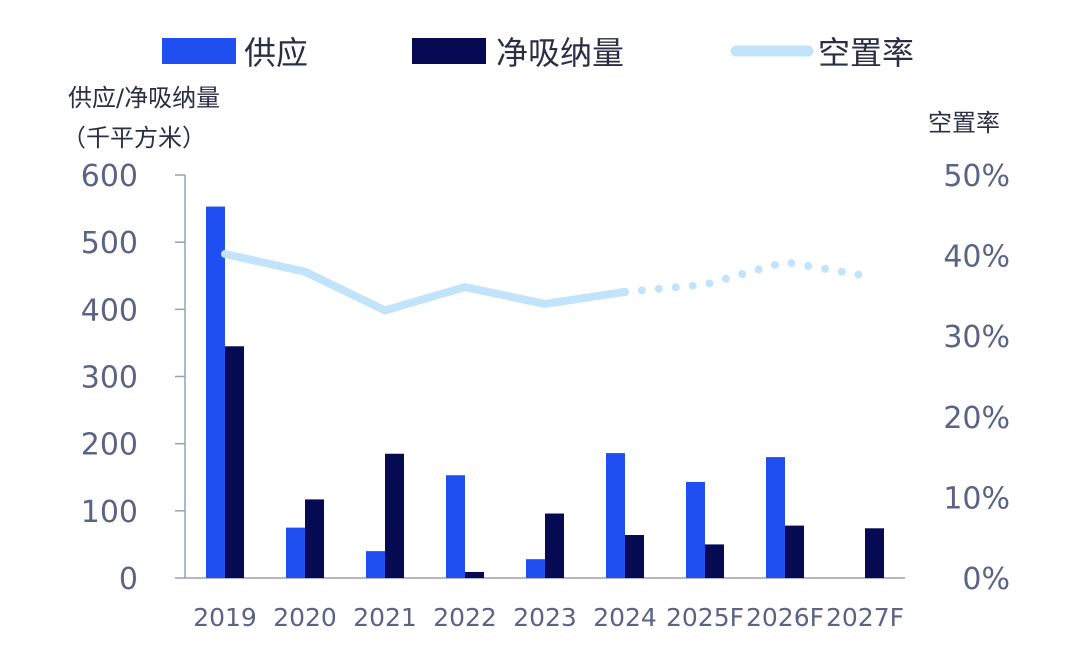  Describe the element at coordinates (128, 579) in the screenshot. I see `y-left-tick-label: 0` at that location.